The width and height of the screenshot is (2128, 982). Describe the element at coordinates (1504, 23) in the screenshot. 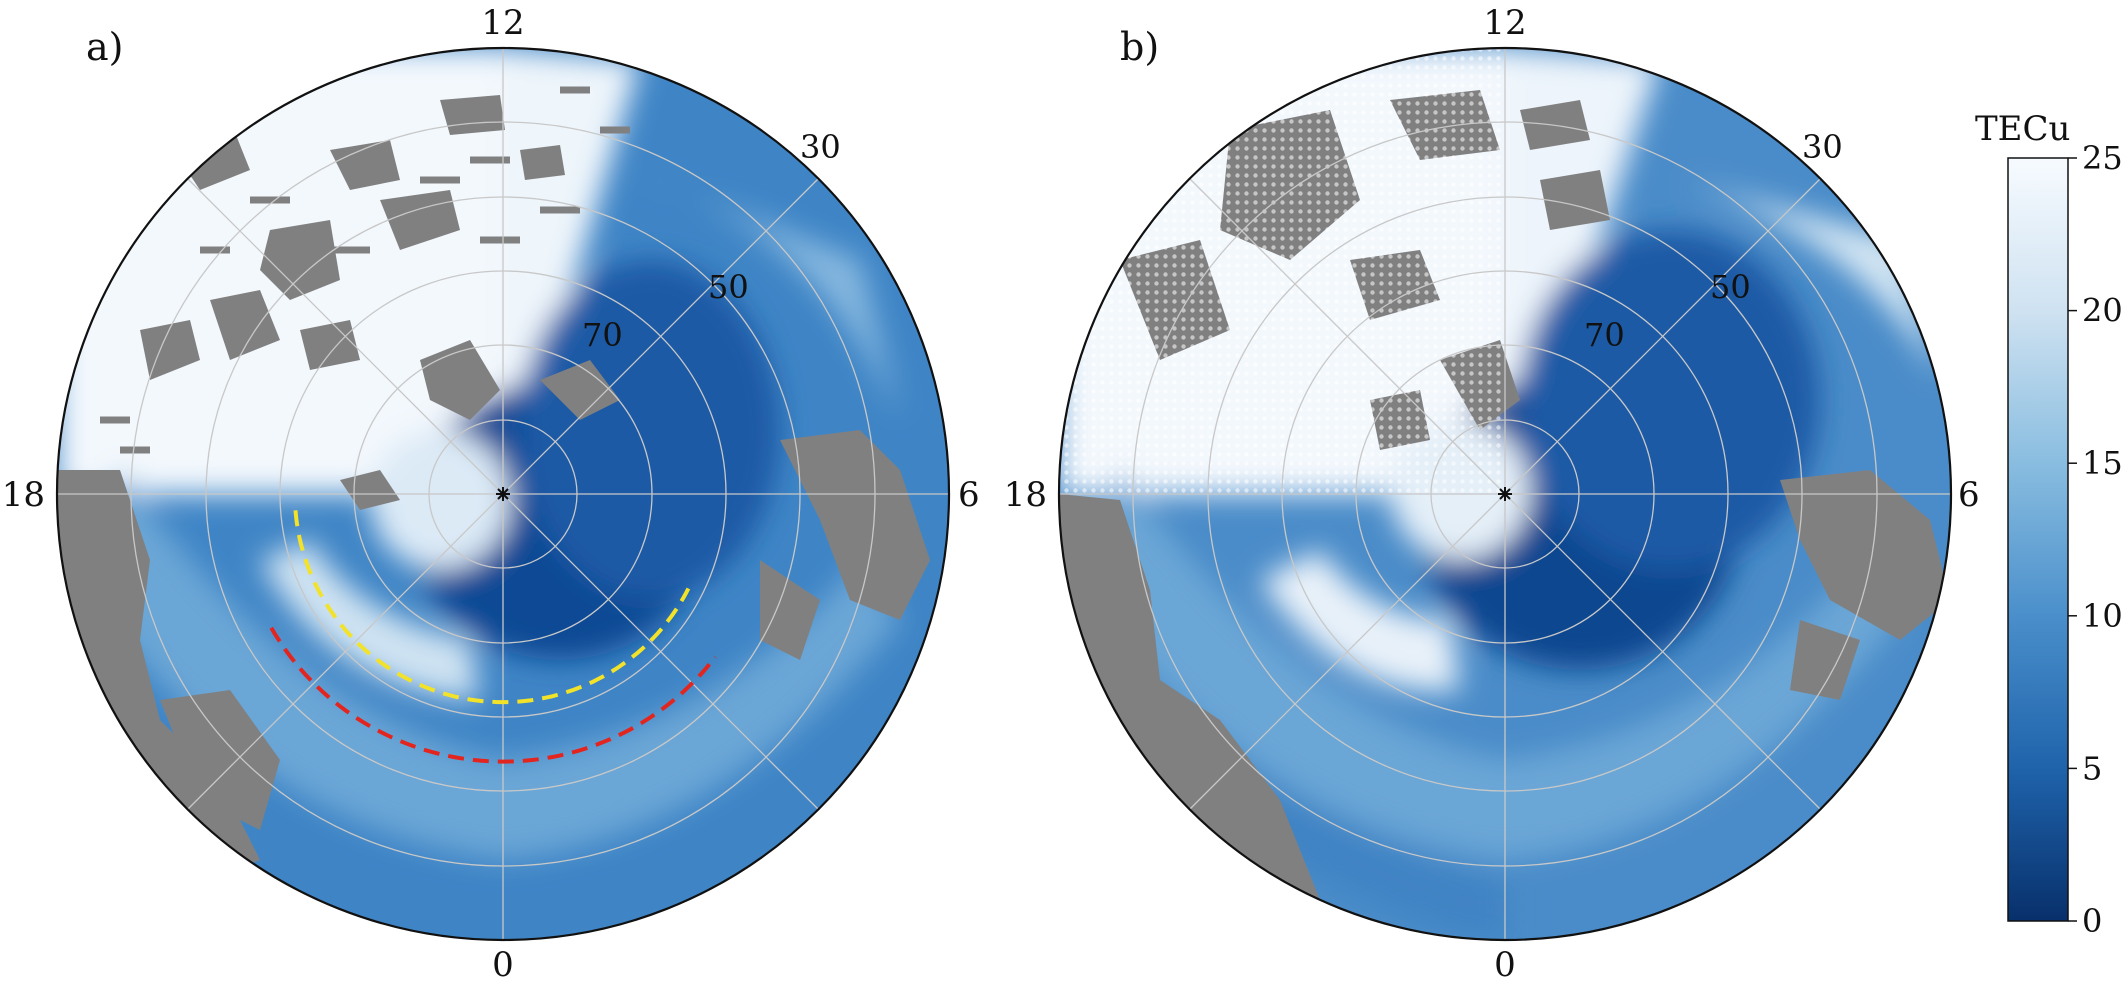

I see `panel-b-mlt-top: 12` at that location.